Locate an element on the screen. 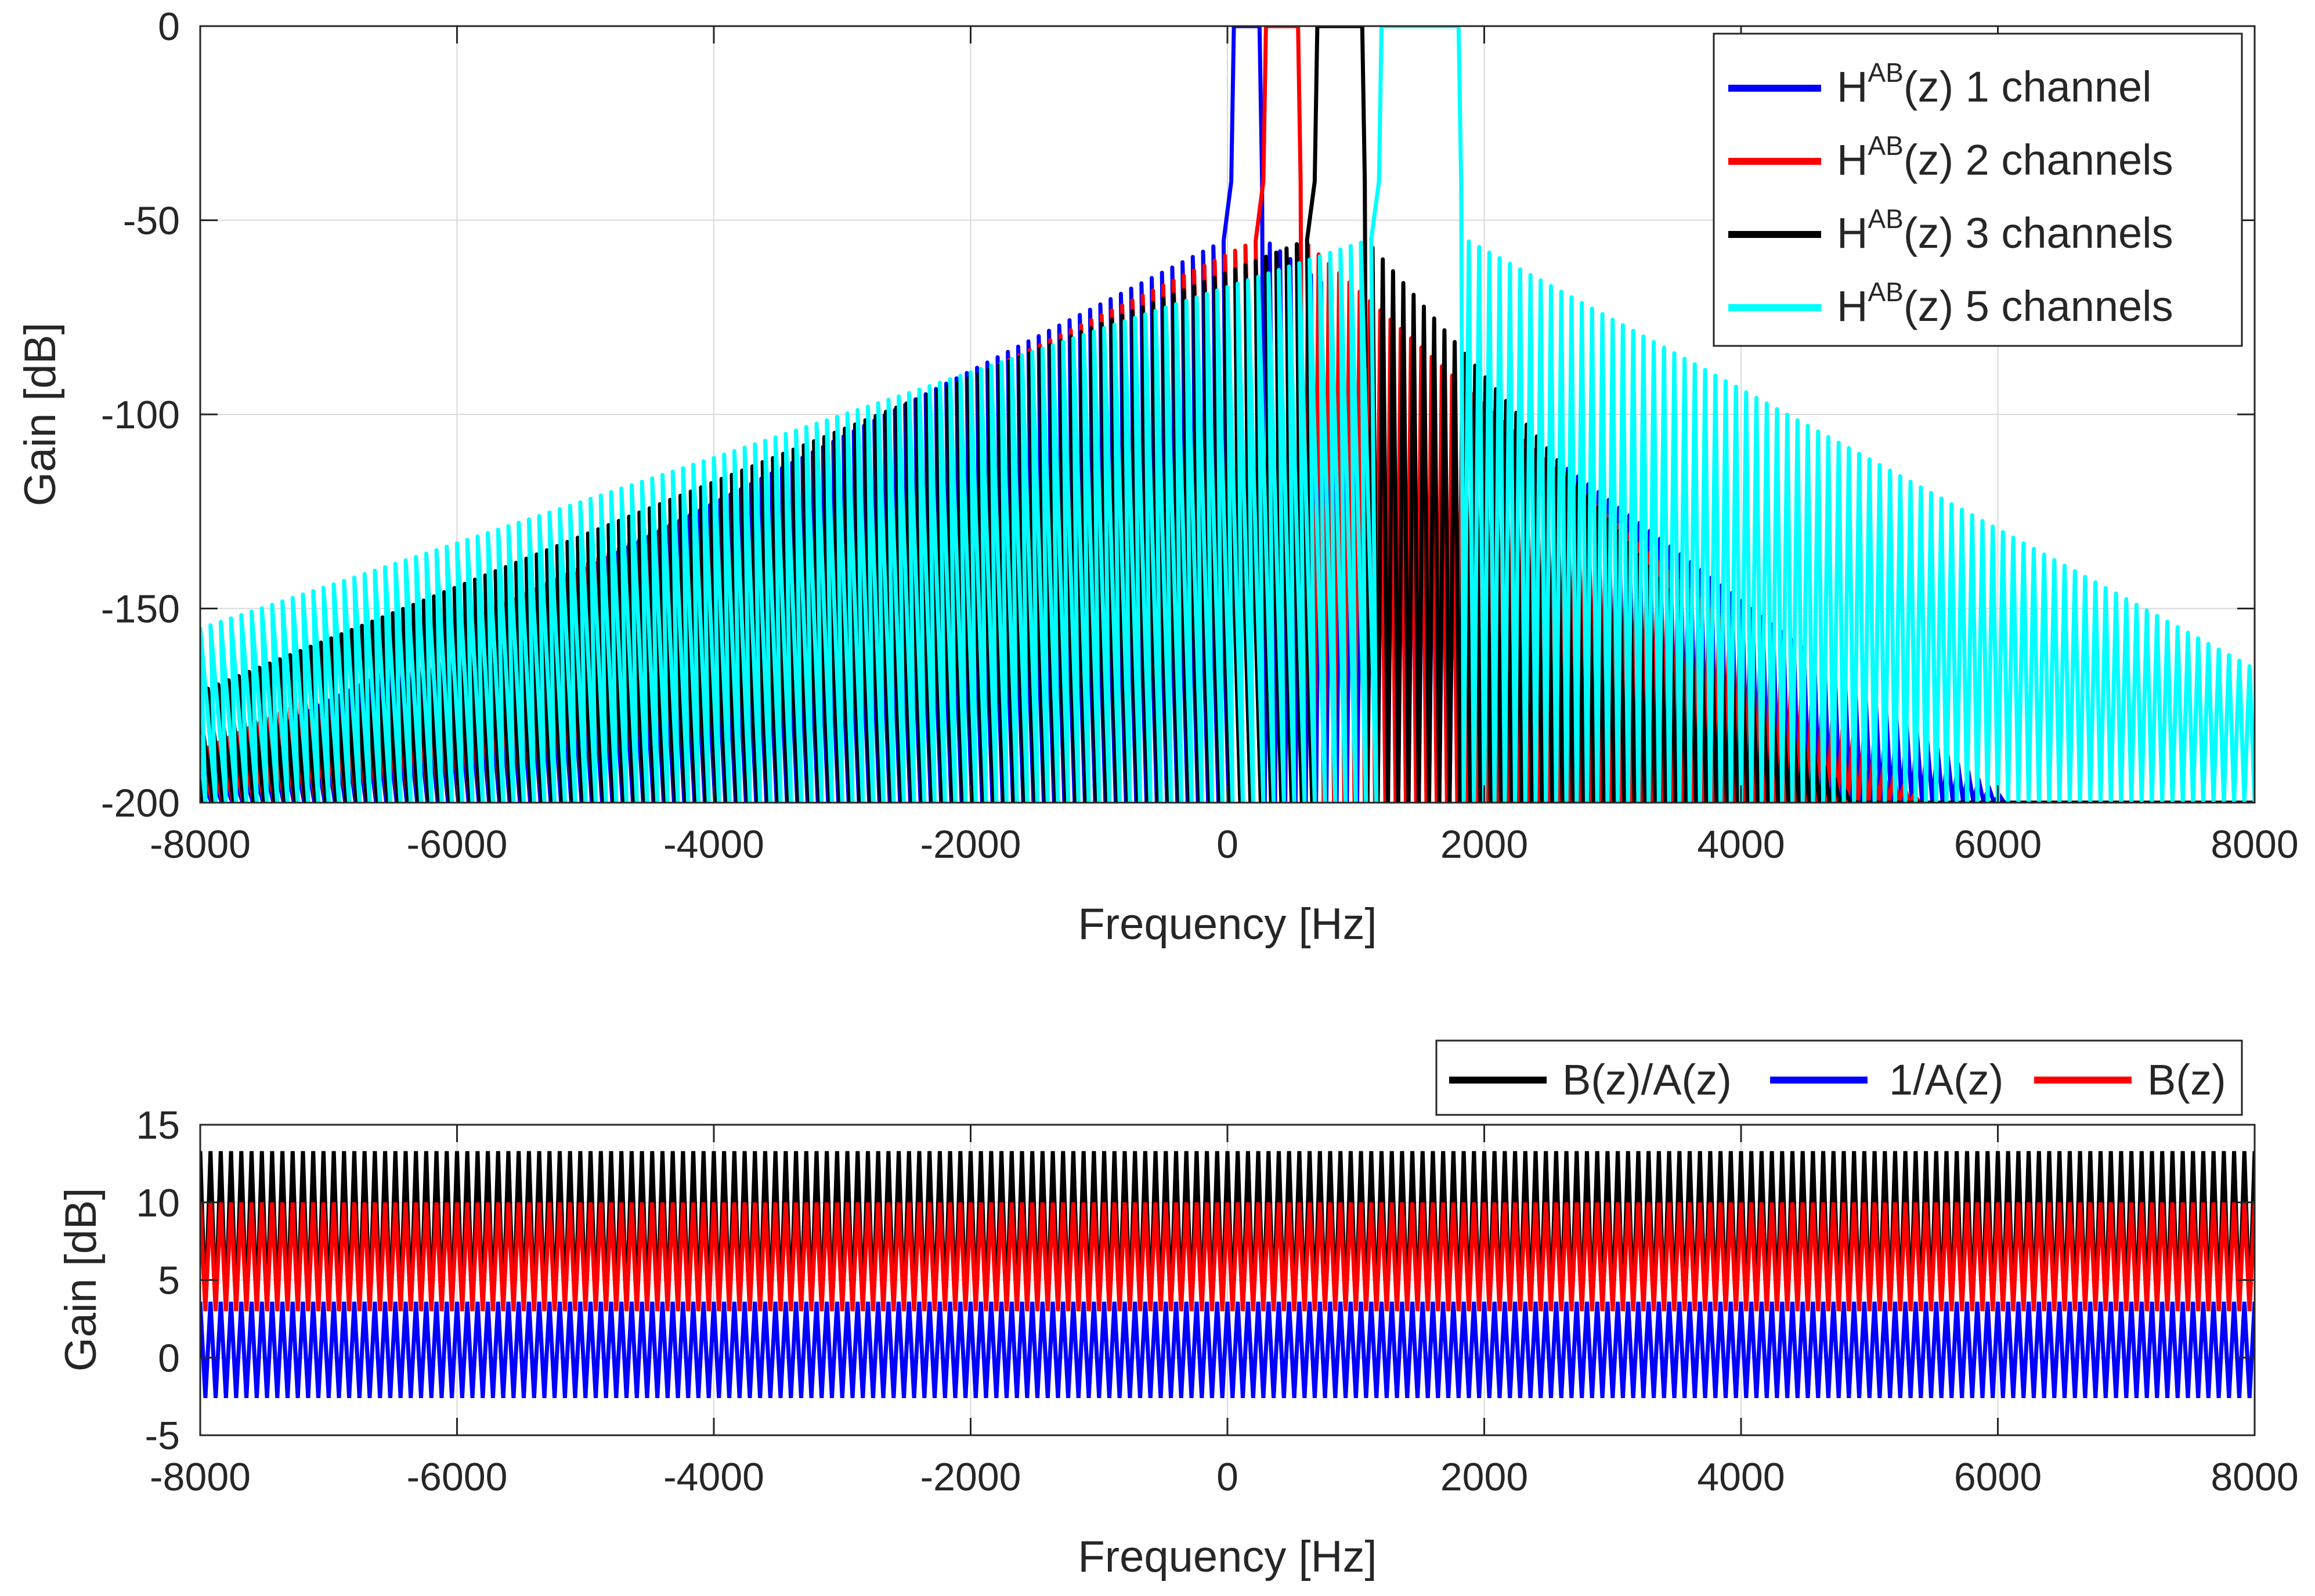  bottom-legend: B(z)/A(z) 1/A(z) B(z) is located at coordinates (1839, 1077).